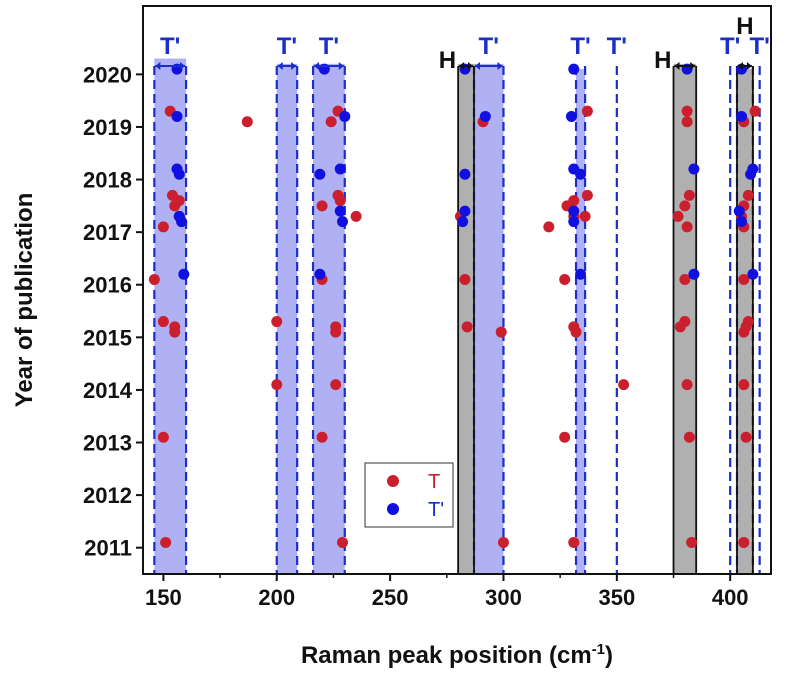 This screenshot has width=802, height=673. Describe the element at coordinates (393, 481) in the screenshot. I see `legend-marker-t` at that location.